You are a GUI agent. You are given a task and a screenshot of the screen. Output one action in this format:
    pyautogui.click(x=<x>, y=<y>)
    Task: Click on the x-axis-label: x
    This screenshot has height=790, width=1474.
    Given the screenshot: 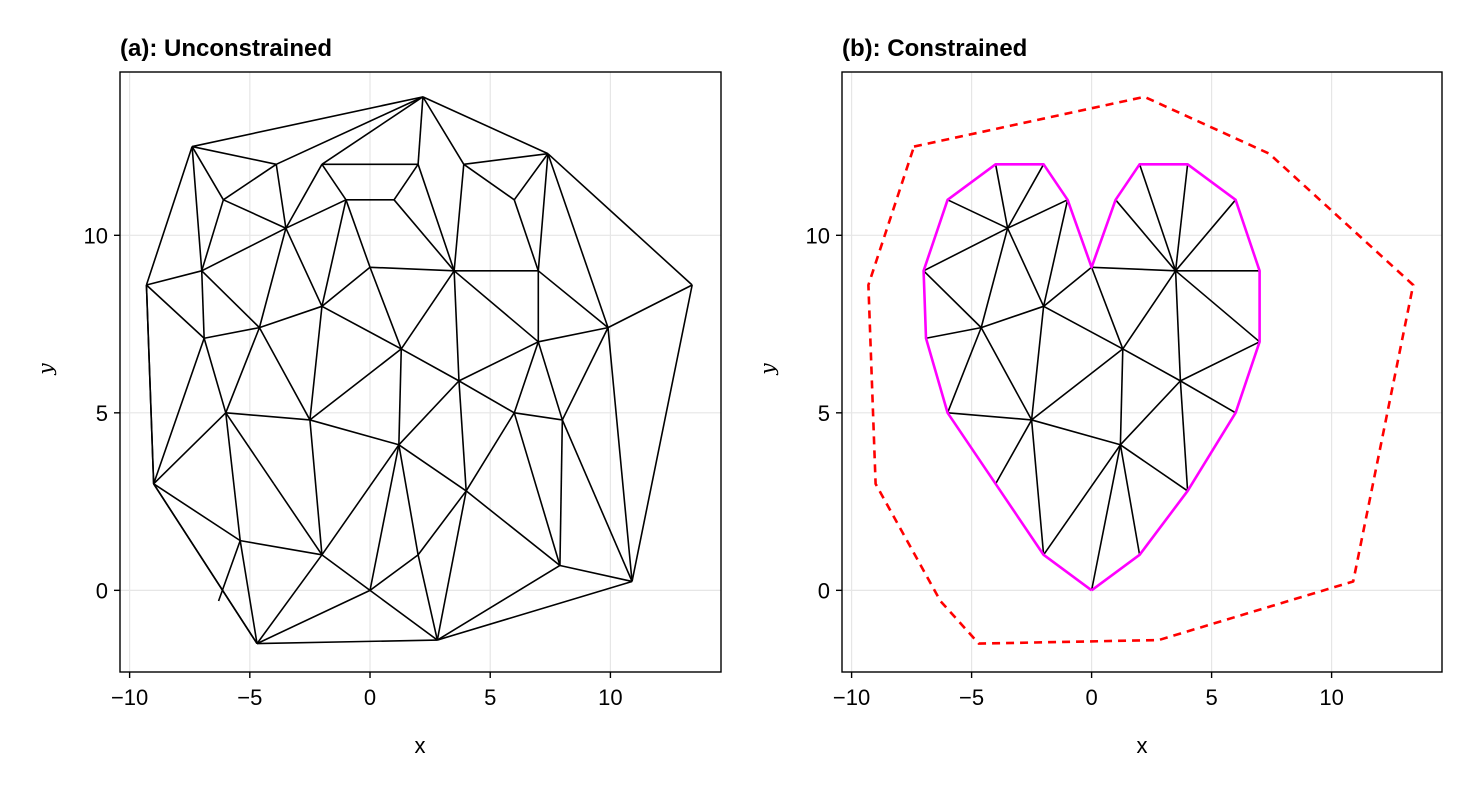 What is the action you would take?
    pyautogui.click(x=420, y=745)
    